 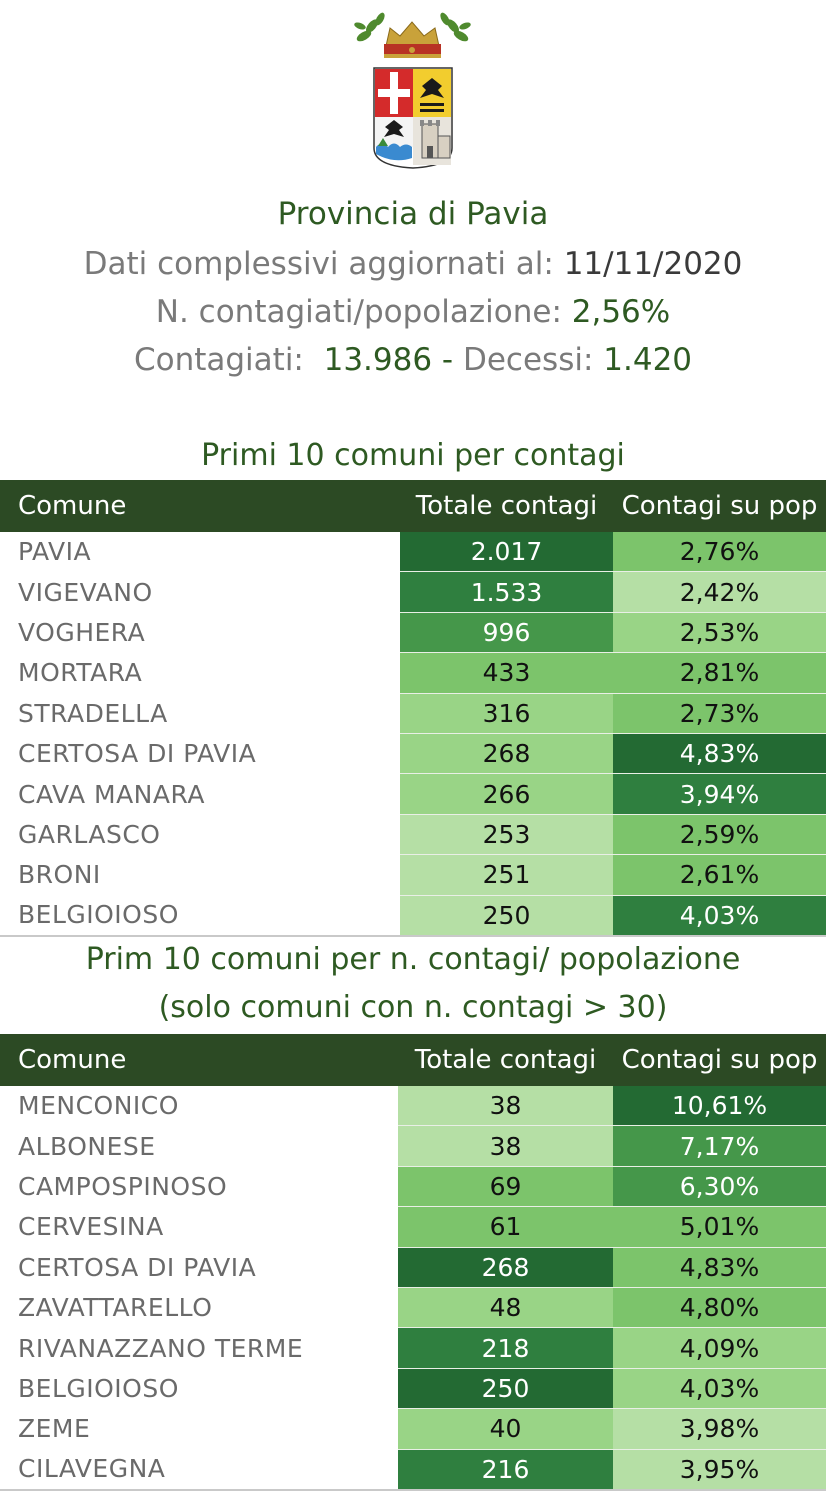 What do you see at coordinates (719, 835) in the screenshot?
I see `contagi-su-pop-cell: 2,59%` at bounding box center [719, 835].